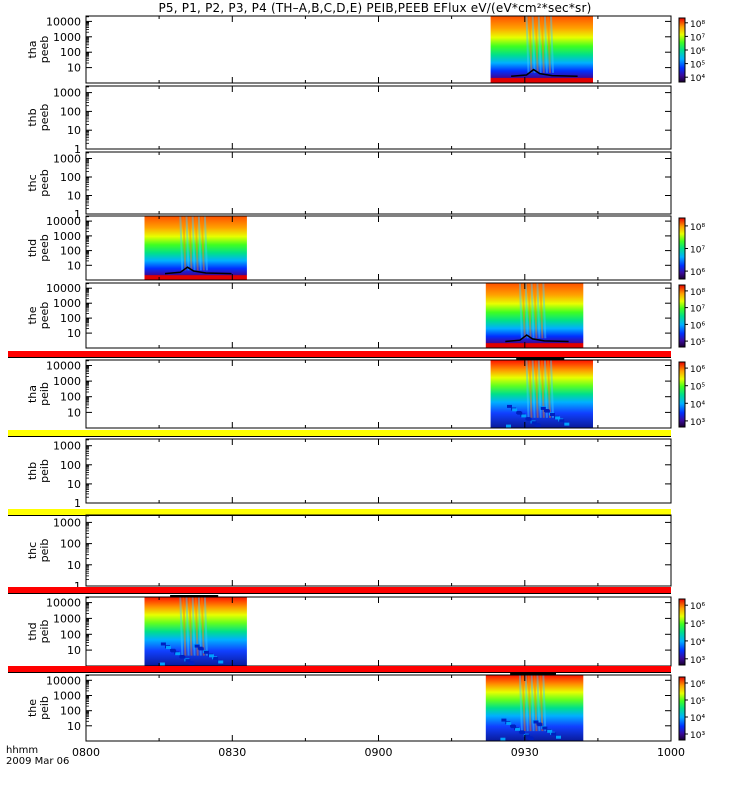 Image resolution: width=750 pixels, height=800 pixels. I want to click on y-tick-label: 1, so click(77, 214).